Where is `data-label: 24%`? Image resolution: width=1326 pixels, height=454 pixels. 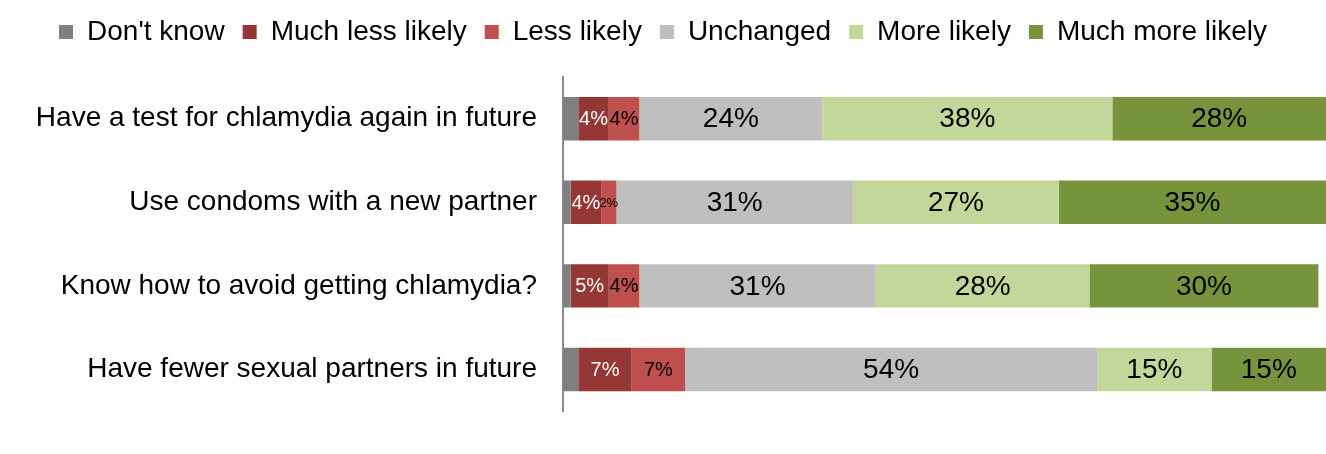 data-label: 24% is located at coordinates (730, 118).